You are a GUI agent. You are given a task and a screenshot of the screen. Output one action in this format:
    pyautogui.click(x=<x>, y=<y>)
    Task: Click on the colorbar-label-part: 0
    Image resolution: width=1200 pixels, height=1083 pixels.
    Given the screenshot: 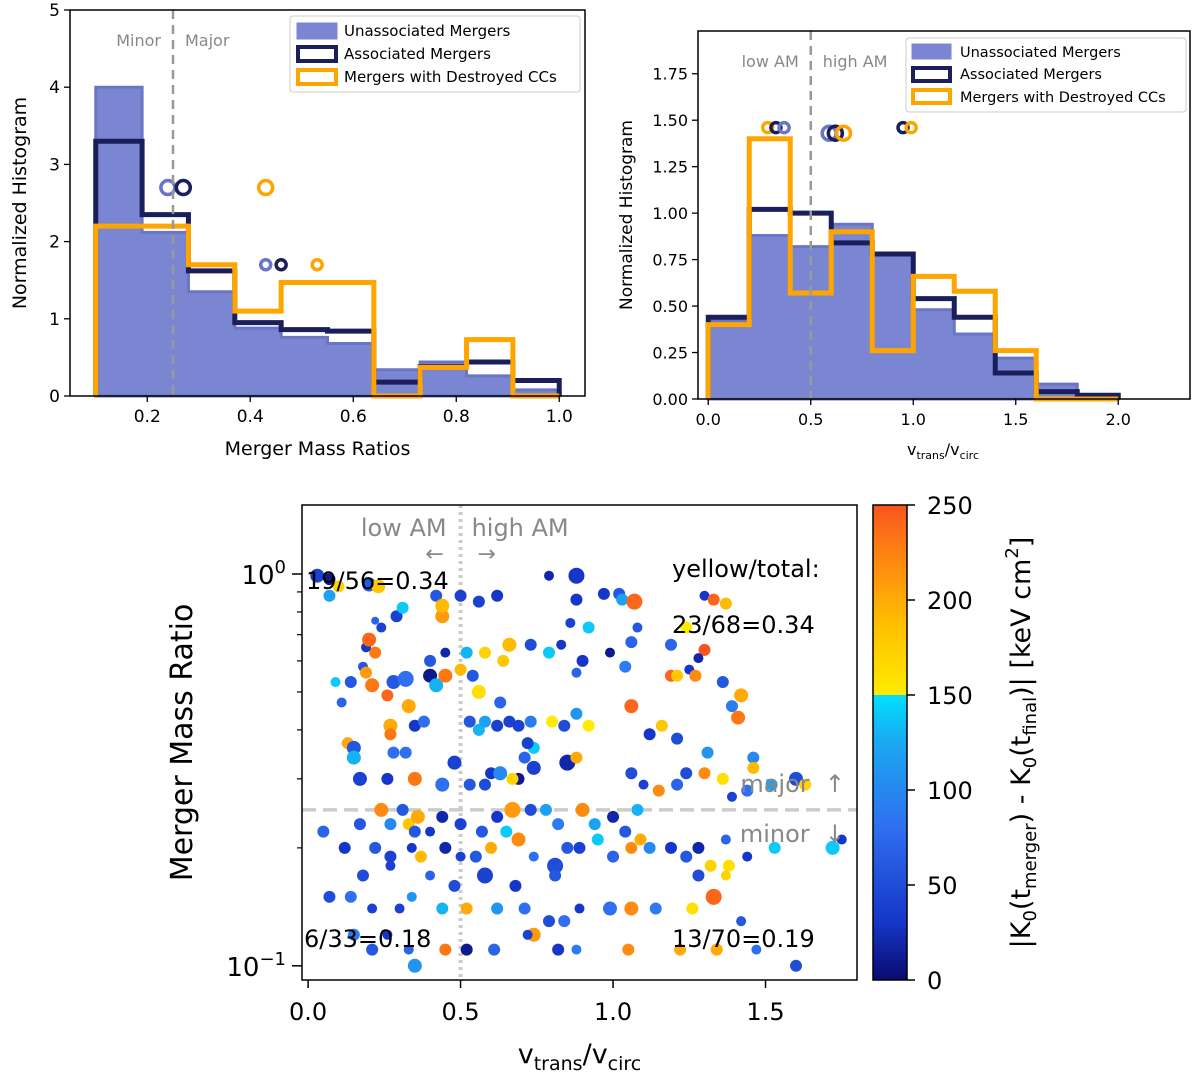 What is the action you would take?
    pyautogui.click(x=1030, y=762)
    